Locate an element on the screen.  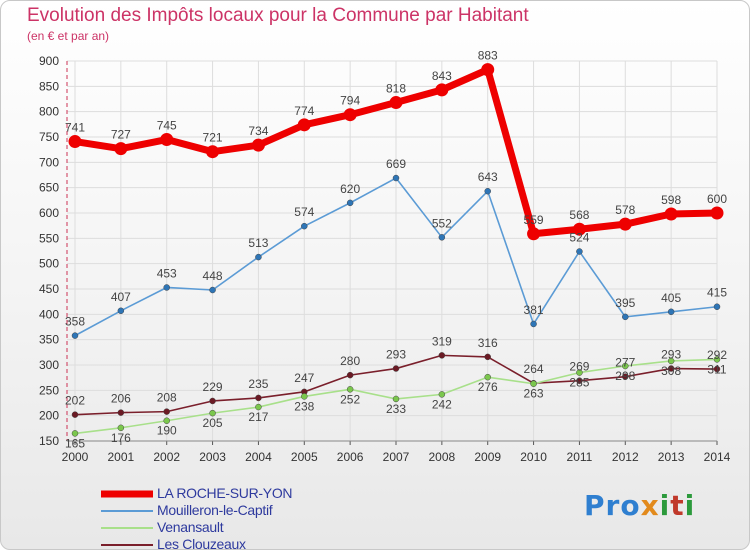
x-tick-label: 2009 is located at coordinates (487, 457).